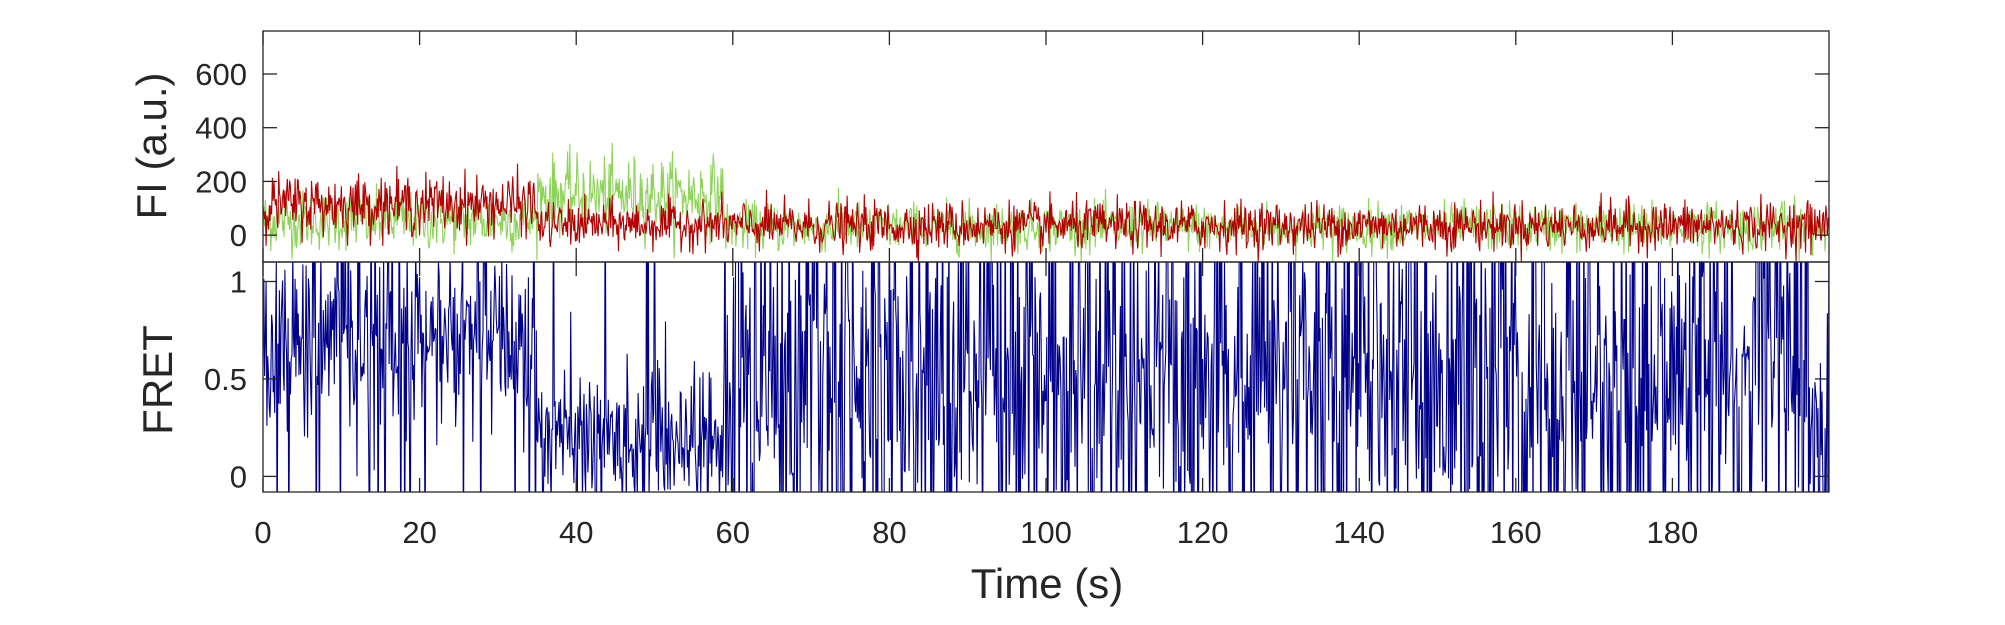 The height and width of the screenshot is (625, 2005). What do you see at coordinates (1047, 583) in the screenshot?
I see `time-x-axis-label: Time (s)` at bounding box center [1047, 583].